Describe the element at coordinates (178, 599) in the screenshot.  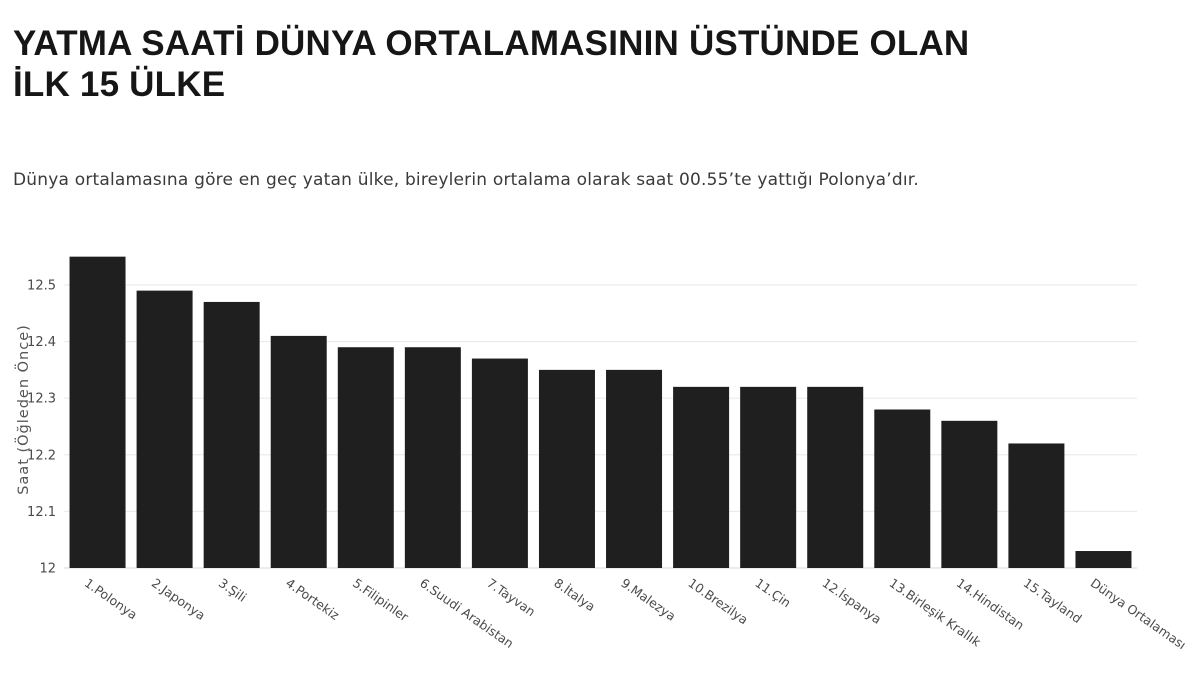
I see `x-tick-label: 2.Japonya` at that location.